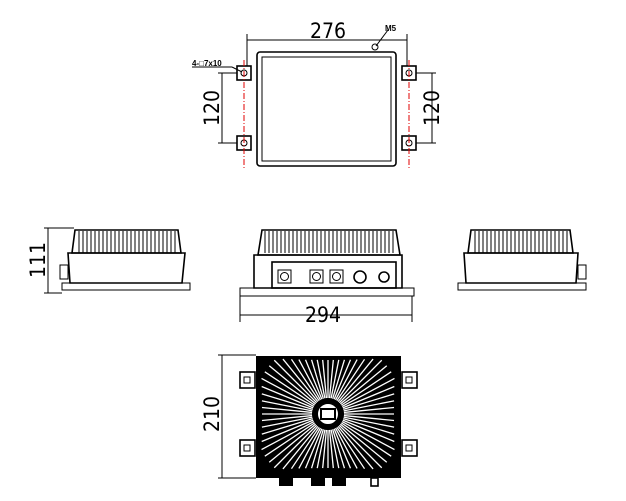  I want to click on bottom-view: 210, so click(309, 420).